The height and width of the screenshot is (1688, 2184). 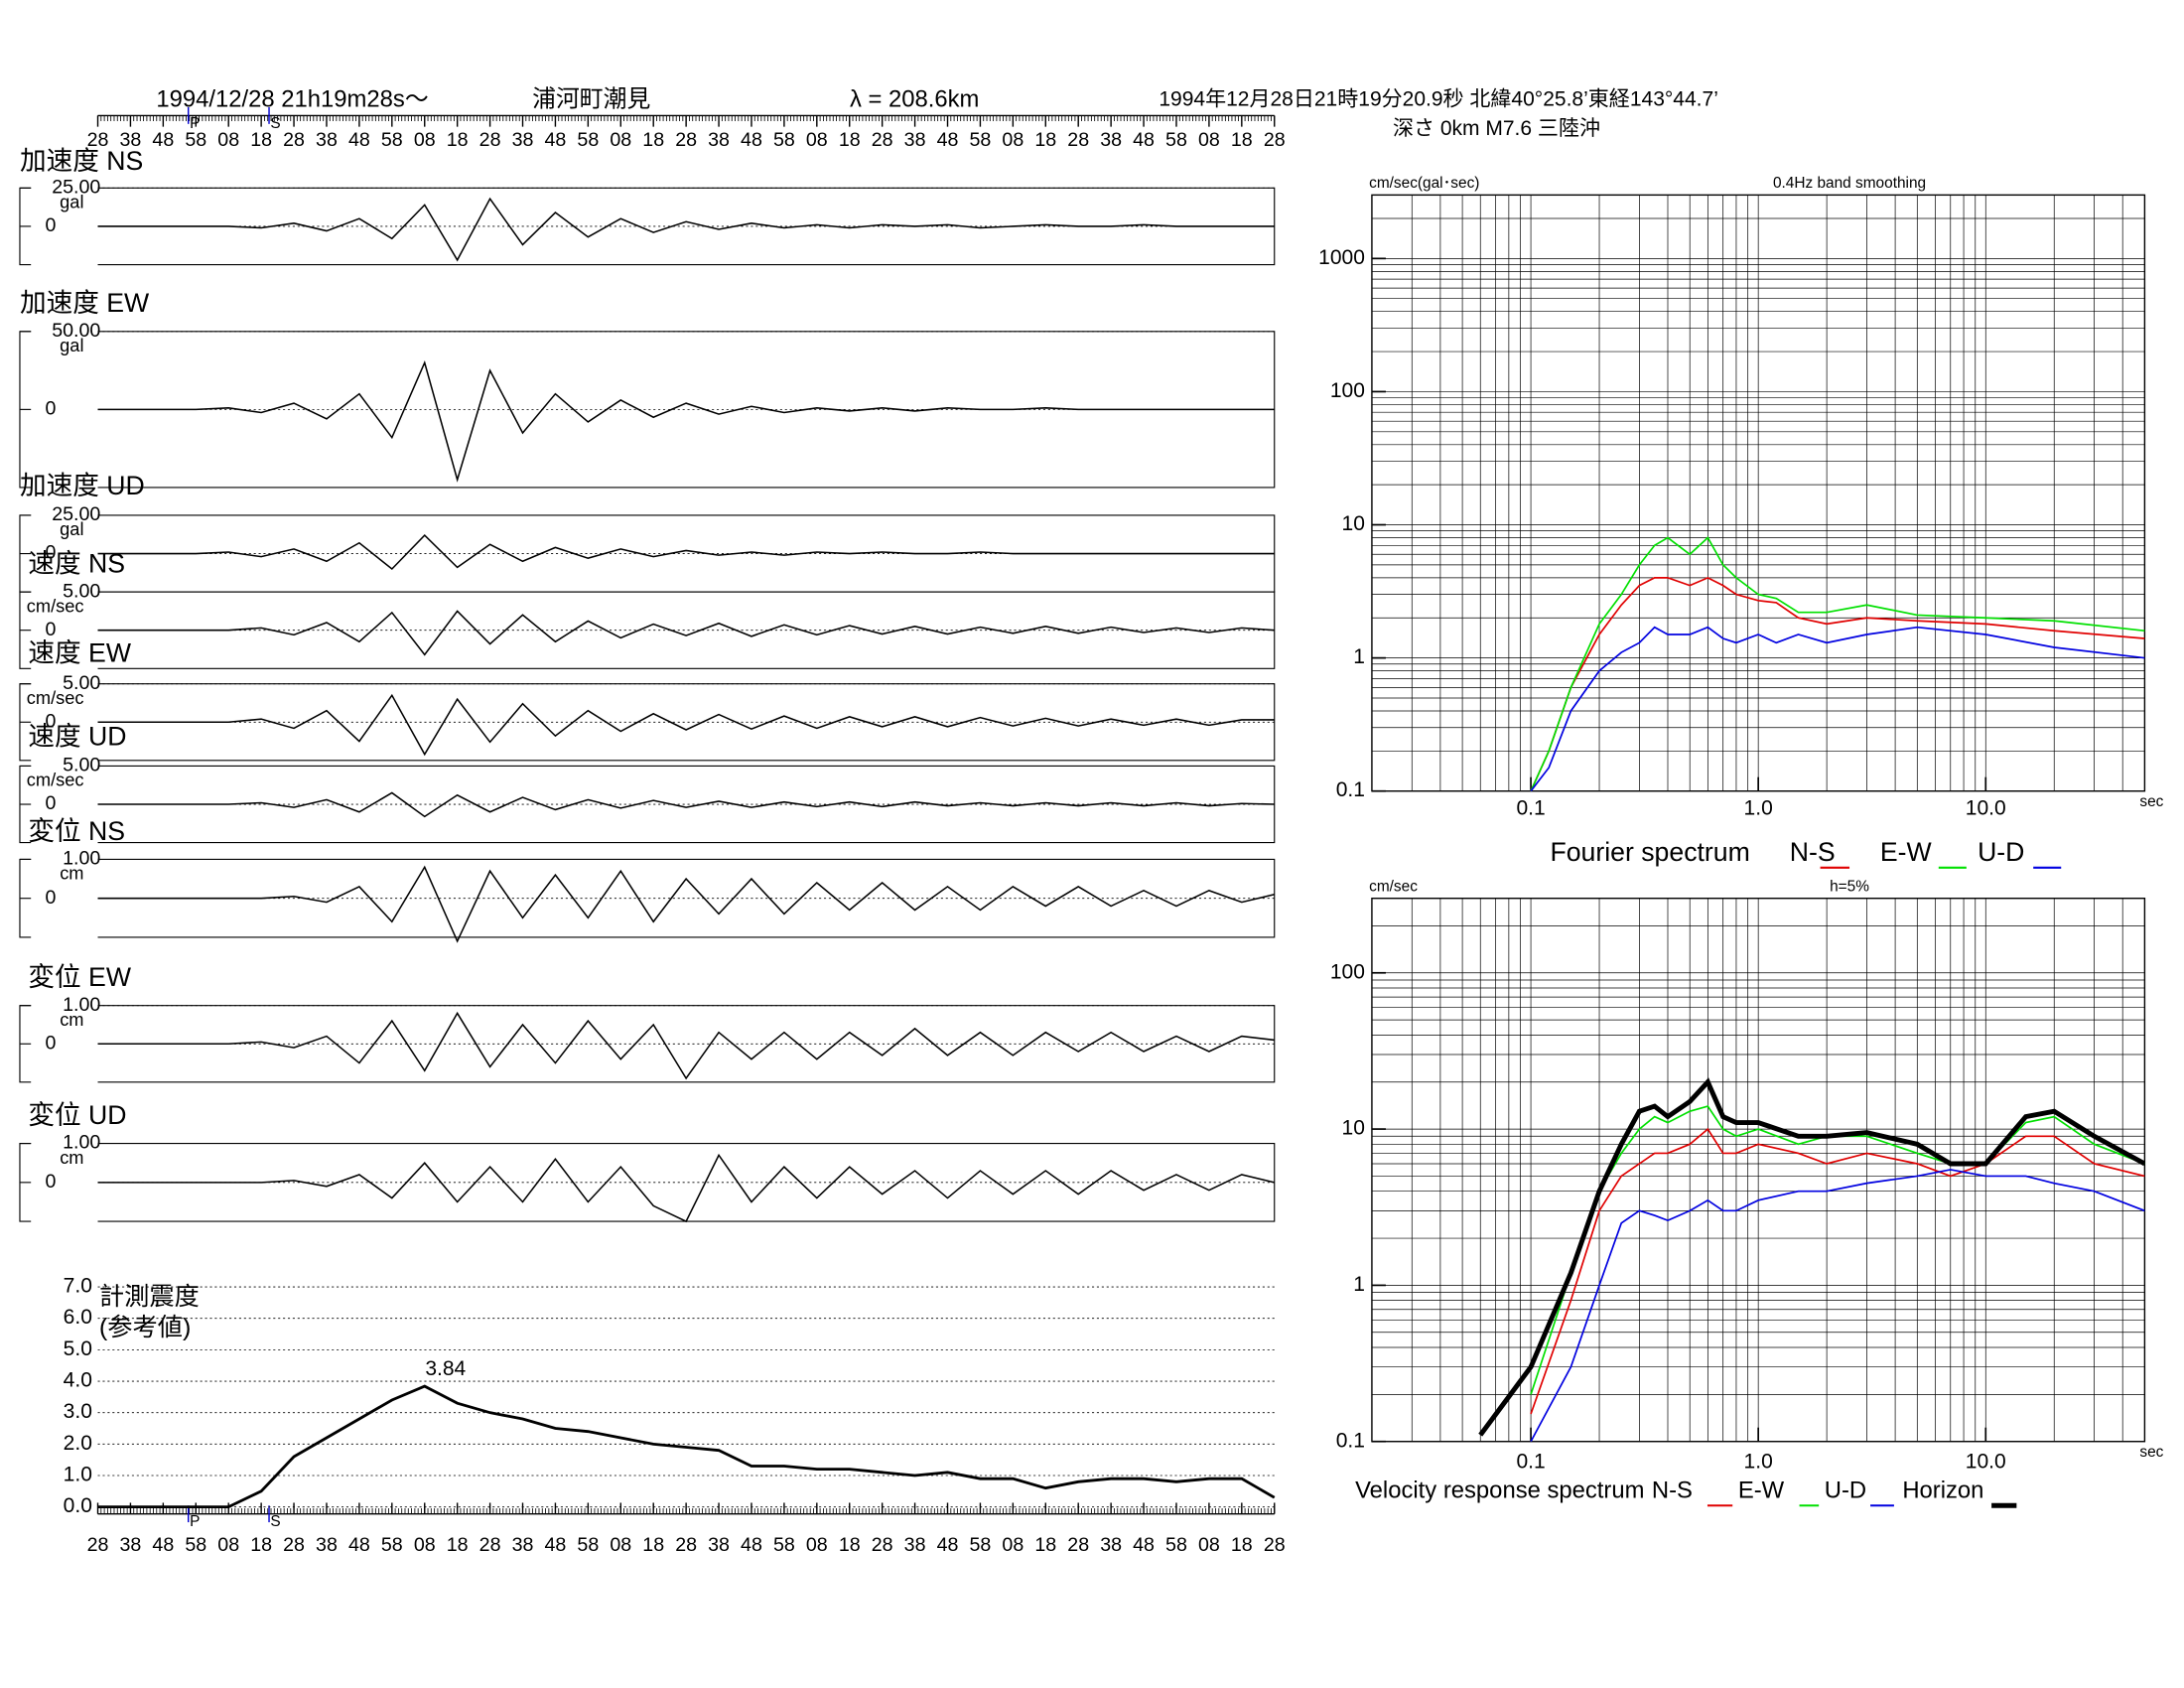 What do you see at coordinates (195, 123) in the screenshot?
I see `phase-label: P` at bounding box center [195, 123].